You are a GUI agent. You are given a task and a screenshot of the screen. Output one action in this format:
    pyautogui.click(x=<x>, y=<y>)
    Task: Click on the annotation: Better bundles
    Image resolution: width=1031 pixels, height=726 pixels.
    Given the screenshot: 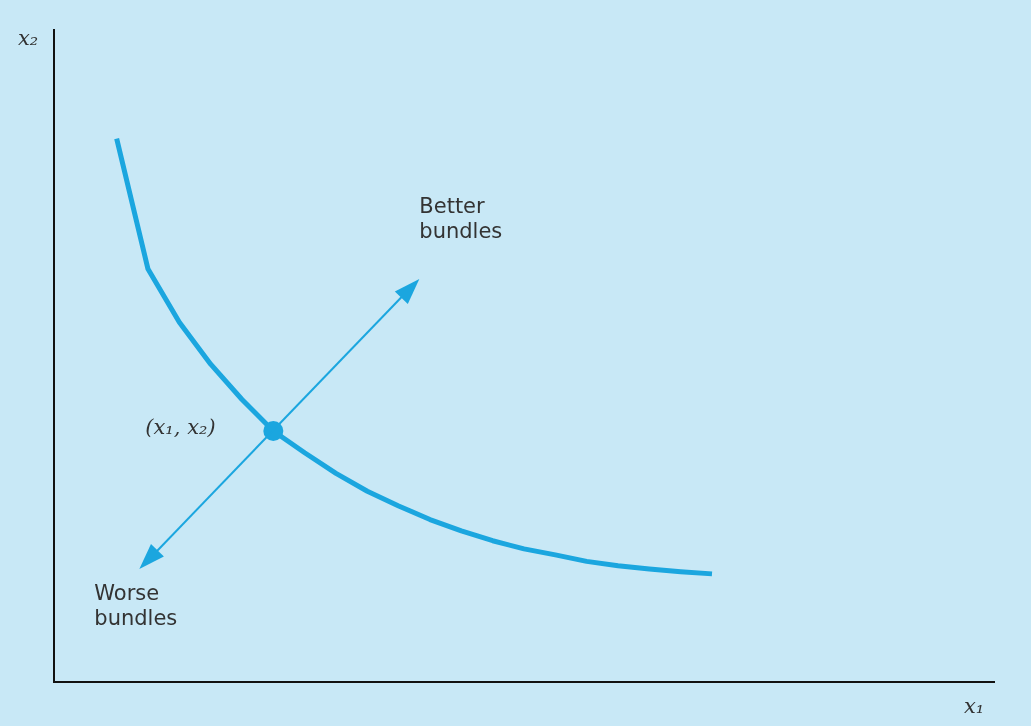 What is the action you would take?
    pyautogui.click(x=461, y=219)
    